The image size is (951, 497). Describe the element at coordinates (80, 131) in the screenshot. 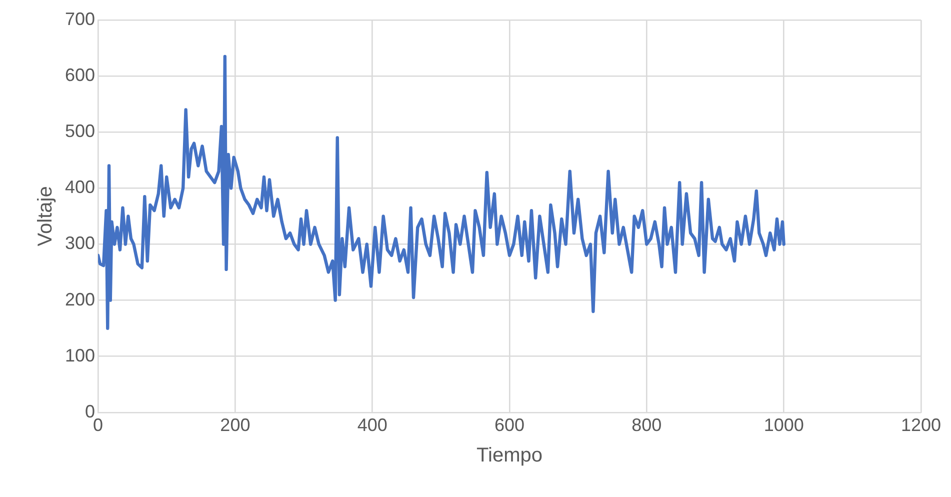

I see `y-tick-label: 500` at that location.